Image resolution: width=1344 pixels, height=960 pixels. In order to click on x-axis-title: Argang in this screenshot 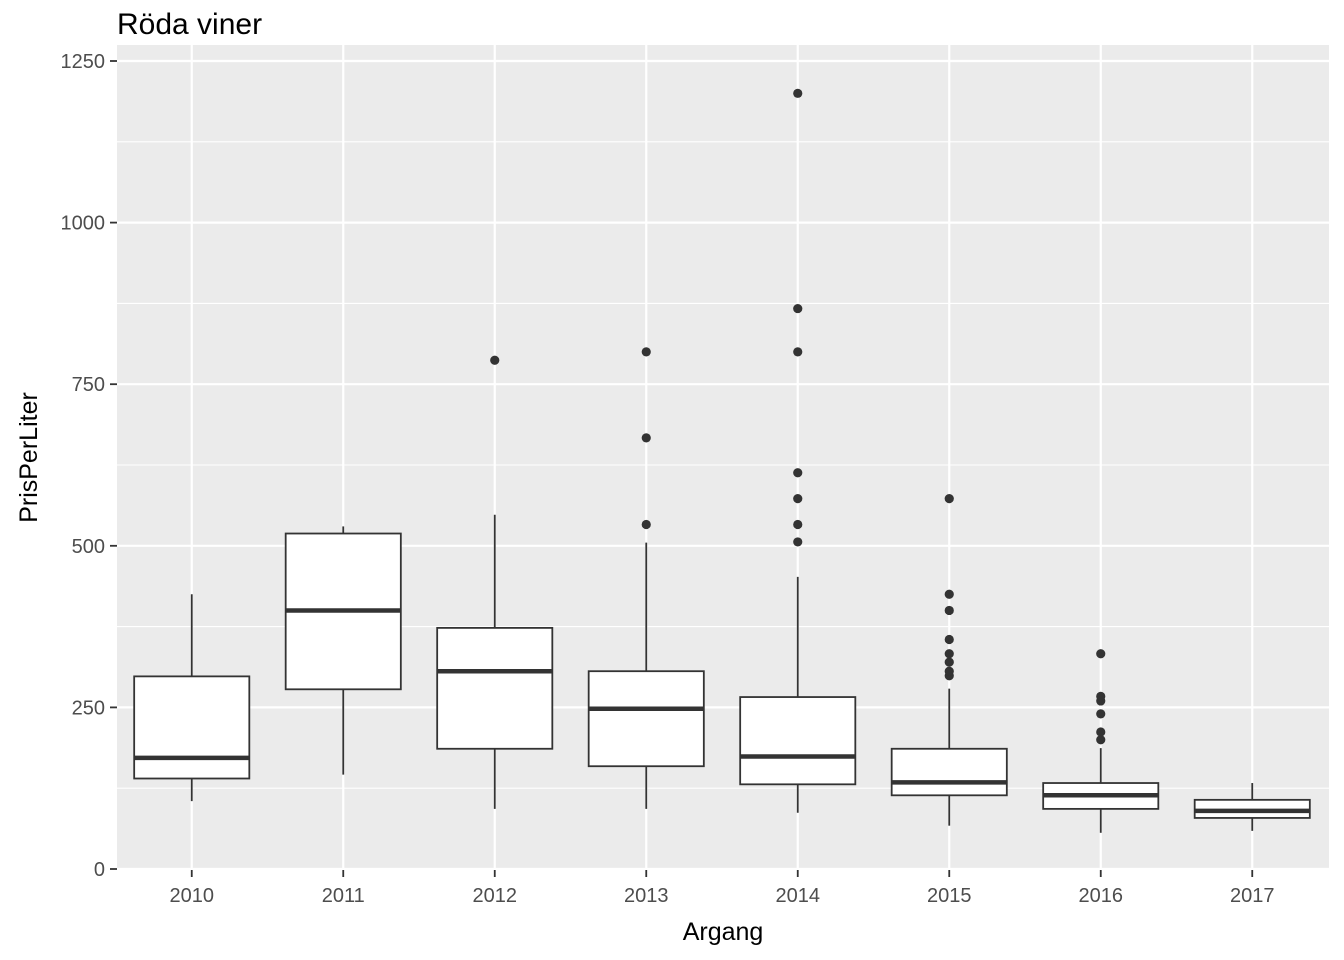, I will do `click(723, 932)`.